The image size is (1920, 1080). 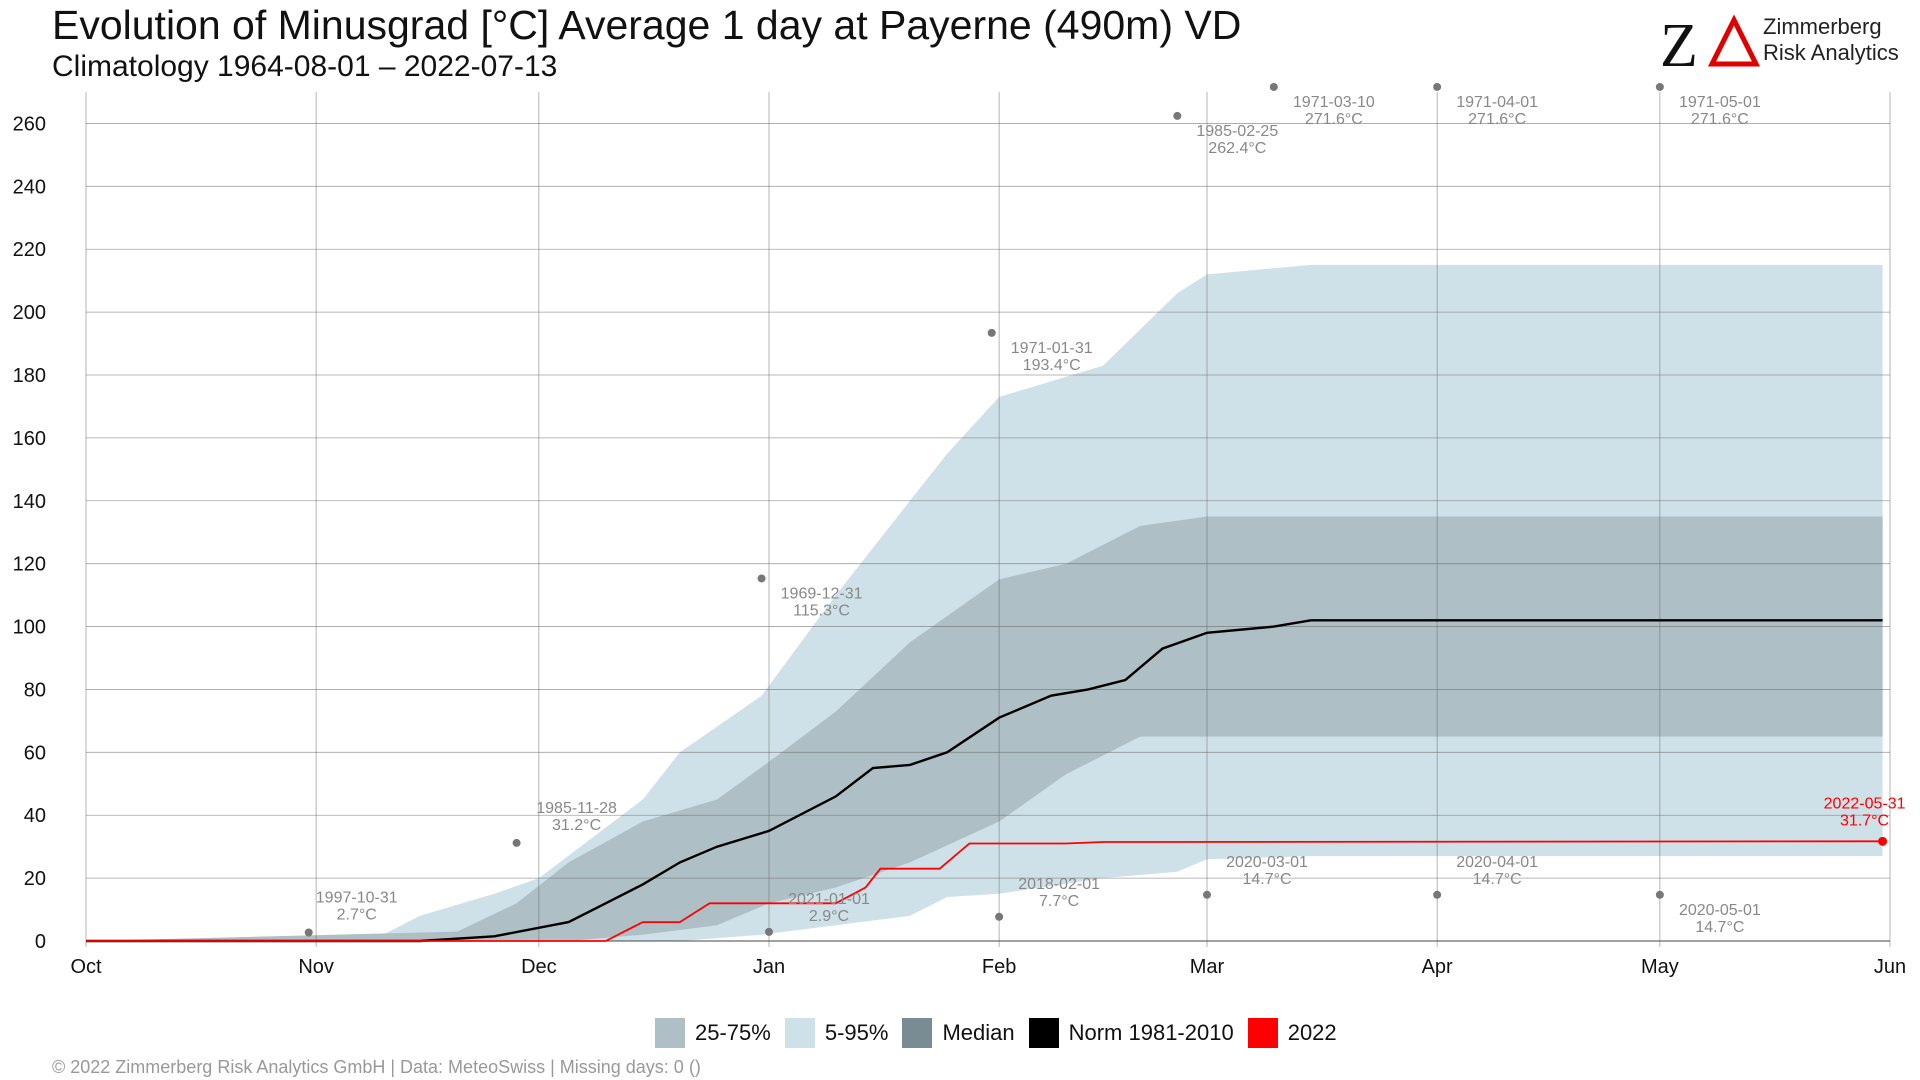 What do you see at coordinates (1059, 884) in the screenshot?
I see `record-date-label: 2018-02-01` at bounding box center [1059, 884].